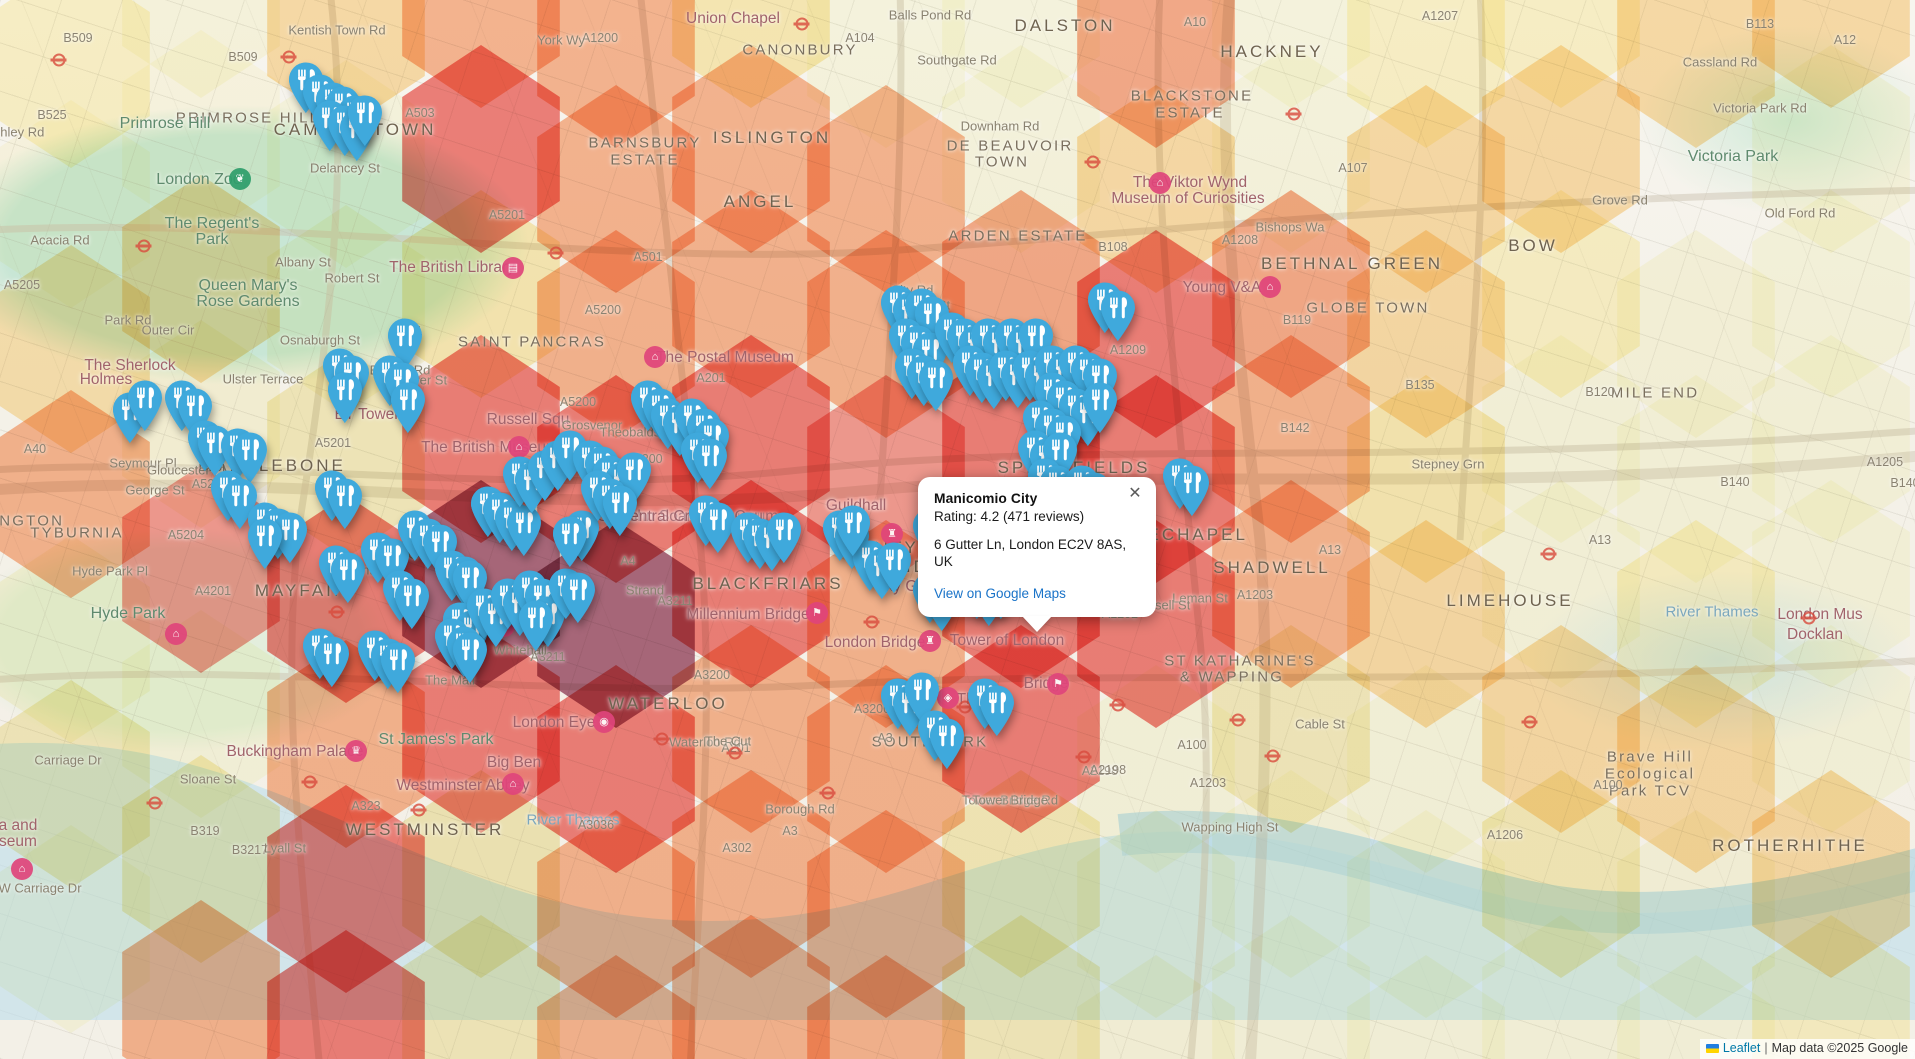 The width and height of the screenshot is (1915, 1059). I want to click on attribution-bar: Leaflet | Map data ©2025 Google, so click(1807, 1049).